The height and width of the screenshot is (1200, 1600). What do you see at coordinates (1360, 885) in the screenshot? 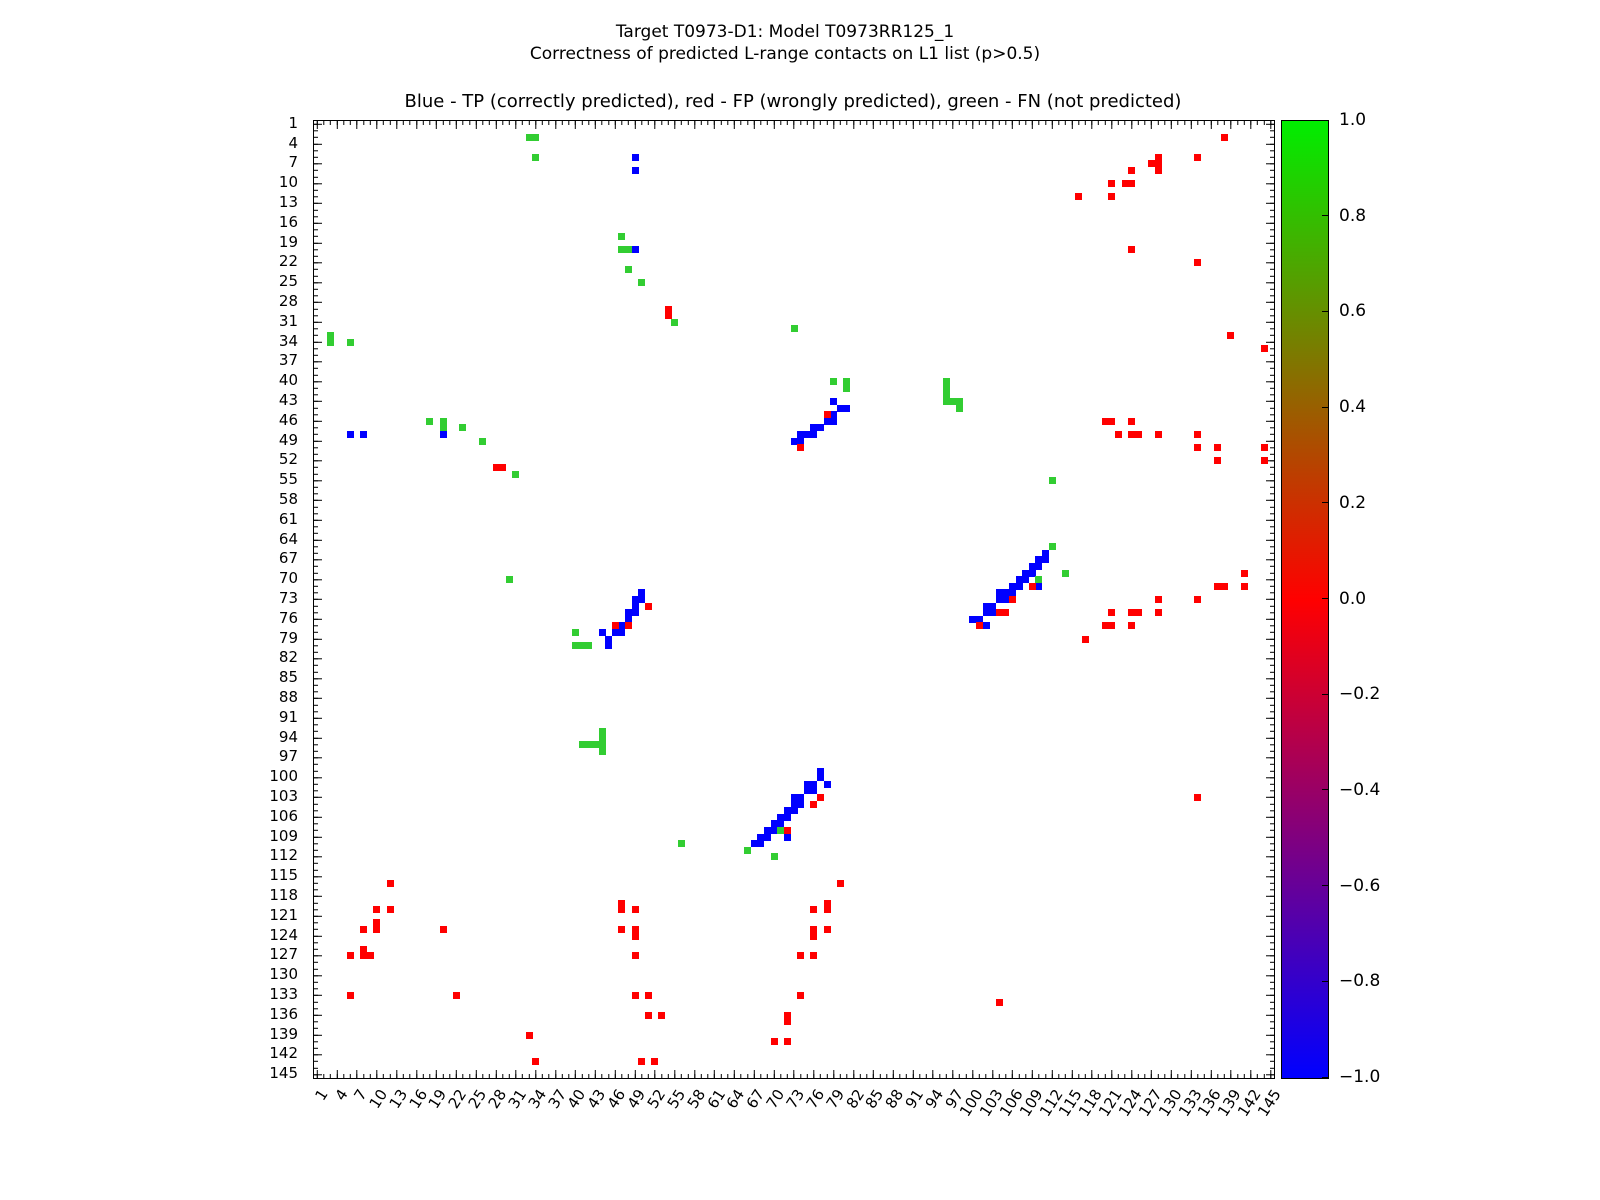
I see `colorbar-tick-label: −0.6` at bounding box center [1360, 885].